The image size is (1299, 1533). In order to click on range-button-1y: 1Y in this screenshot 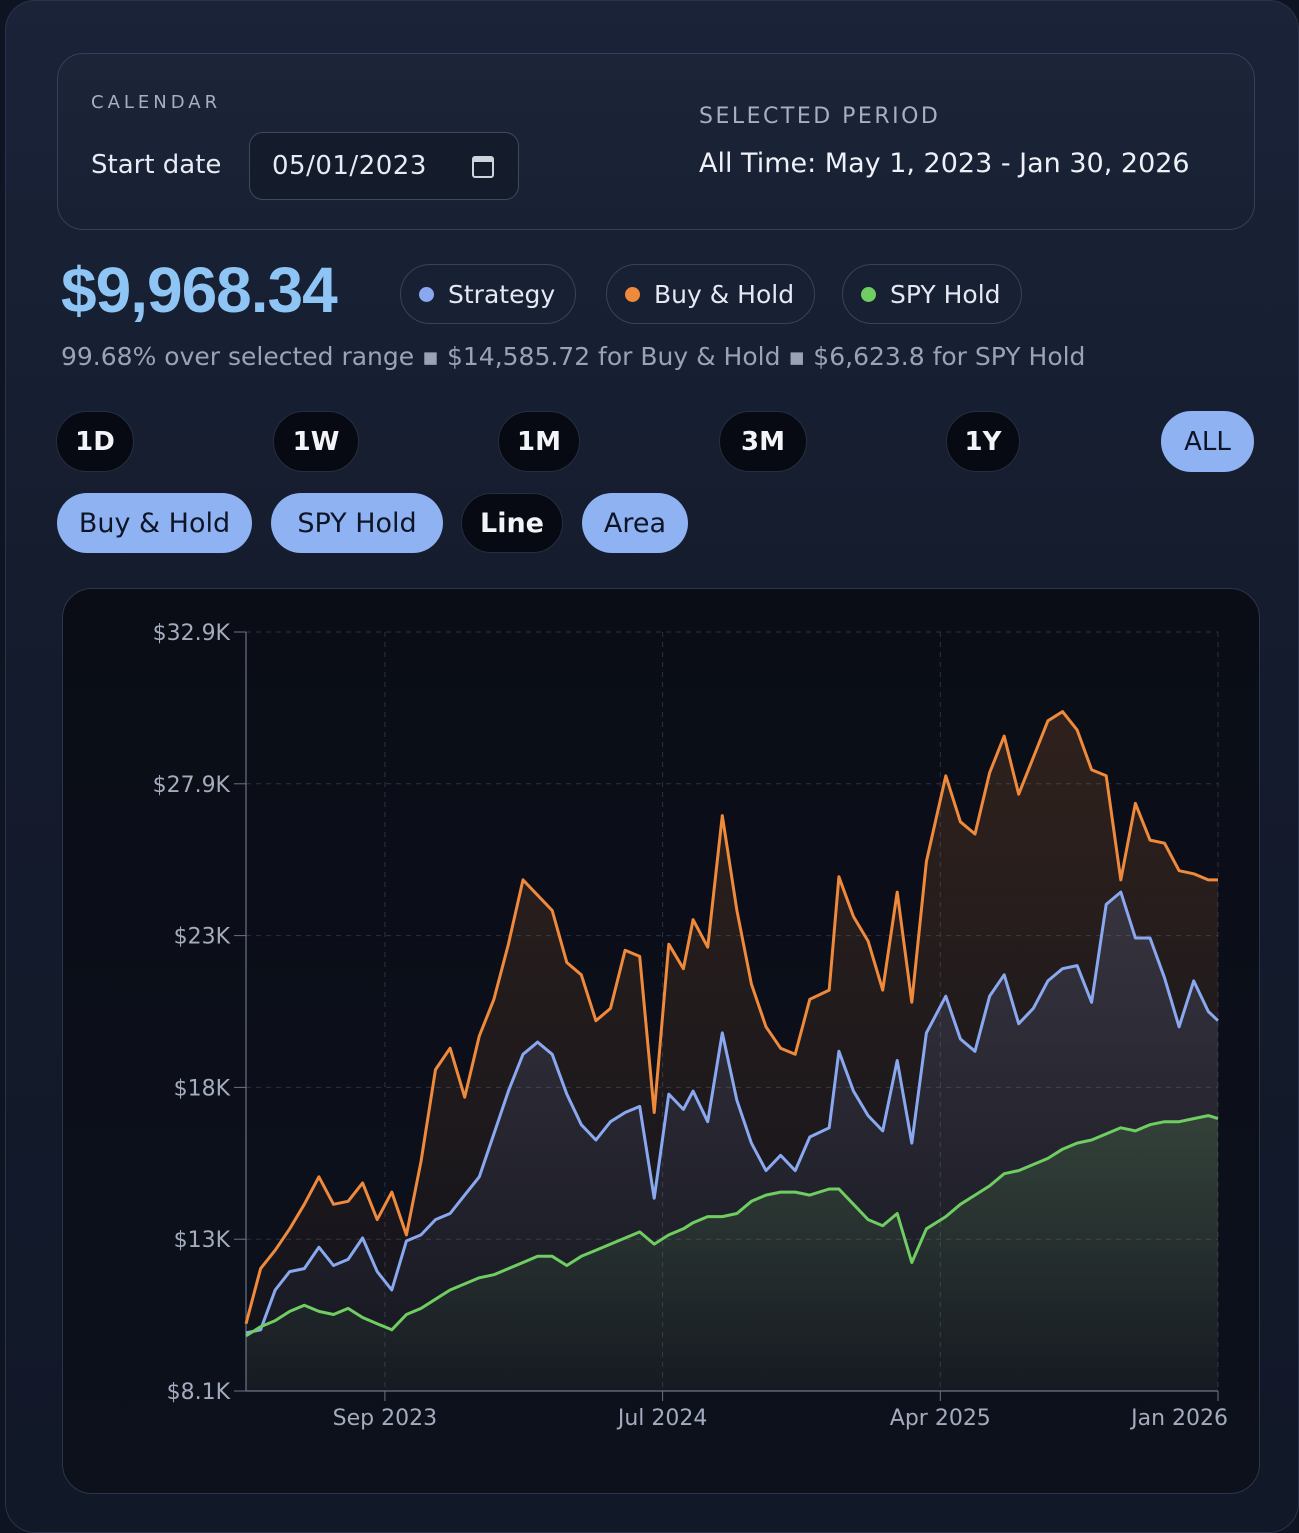, I will do `click(983, 441)`.